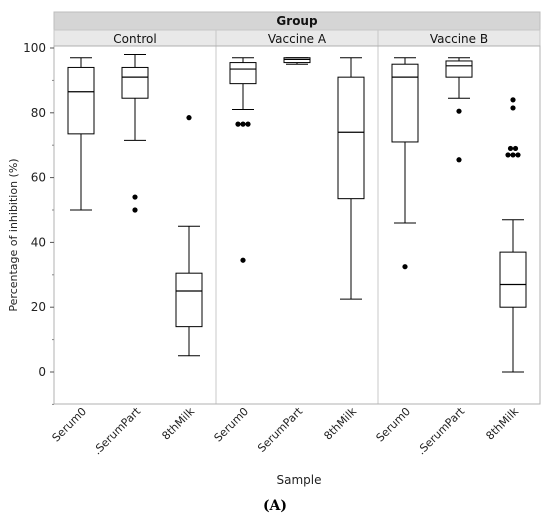 The height and width of the screenshot is (522, 550). What do you see at coordinates (38, 178) in the screenshot?
I see `y-tick-label: 60` at bounding box center [38, 178].